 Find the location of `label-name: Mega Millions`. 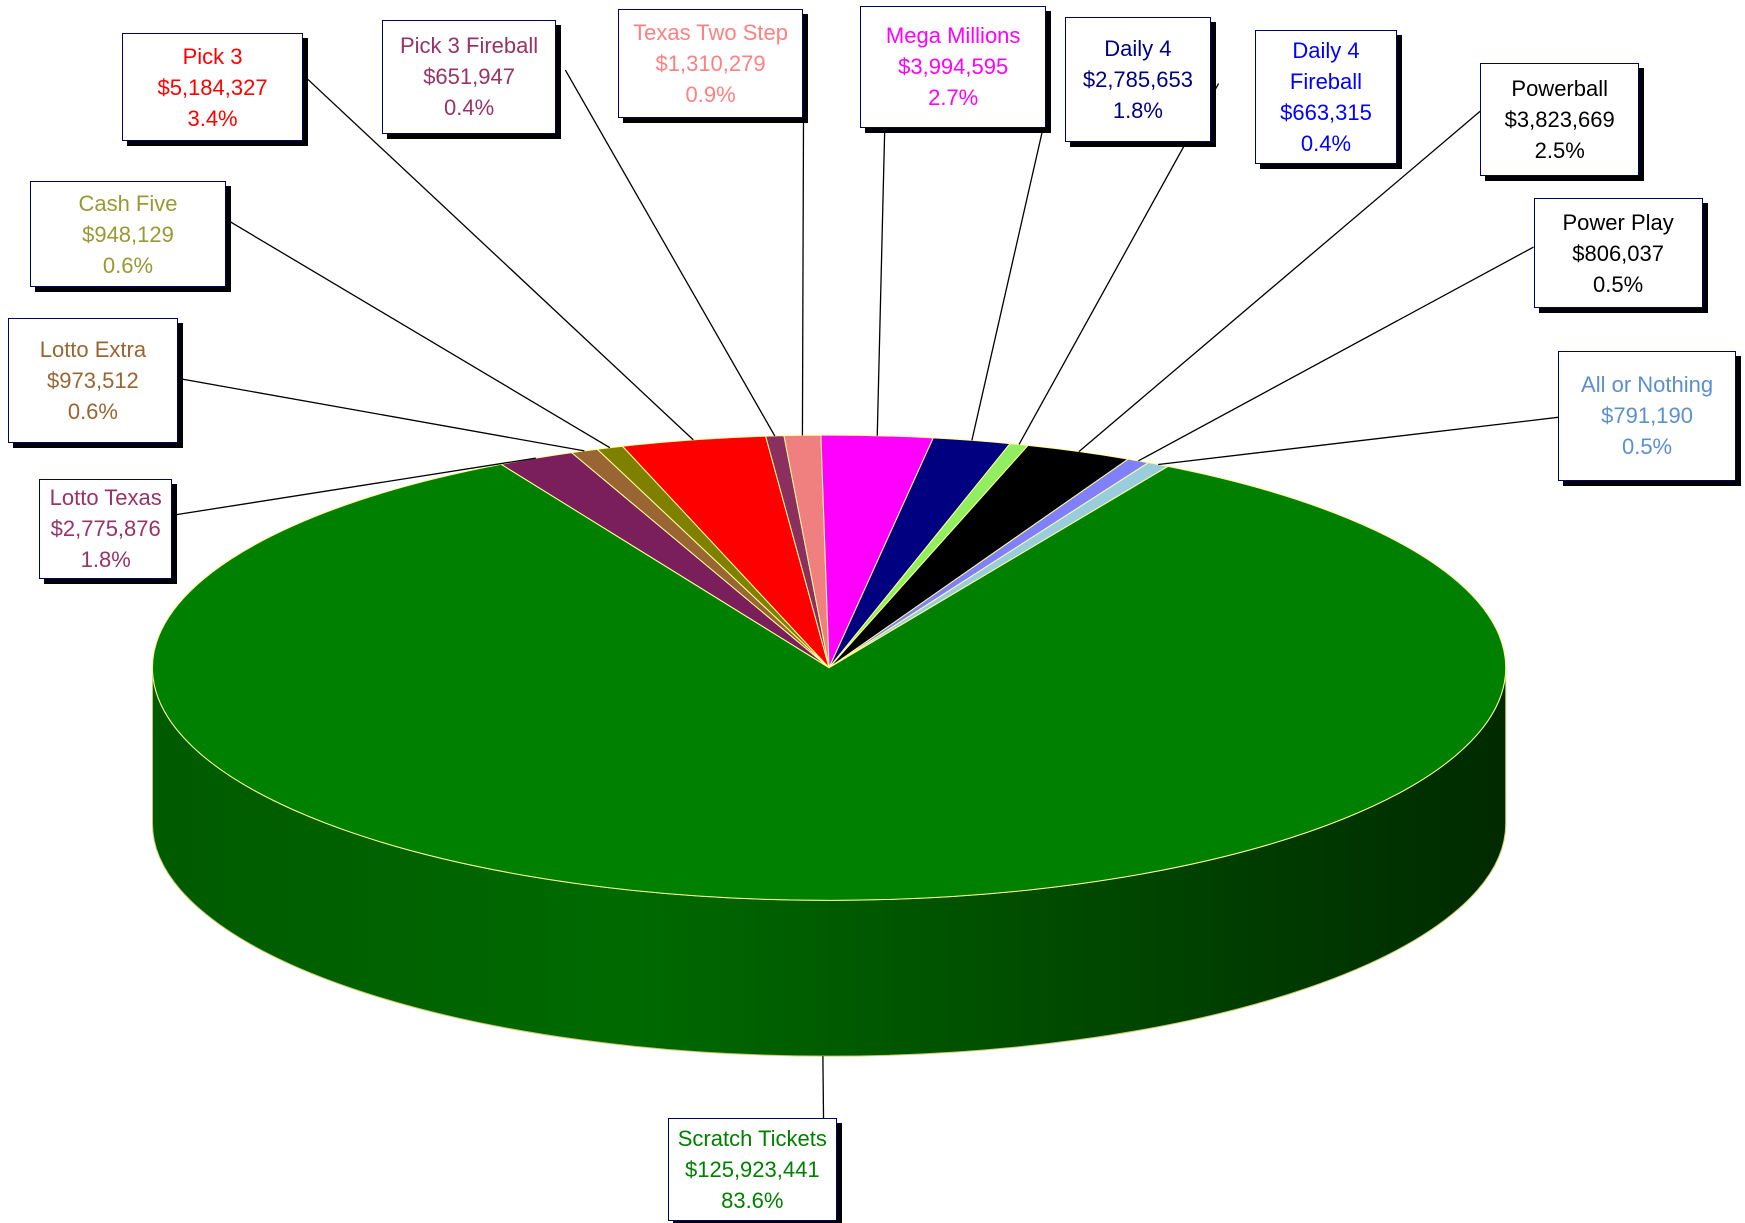

label-name: Mega Millions is located at coordinates (953, 36).